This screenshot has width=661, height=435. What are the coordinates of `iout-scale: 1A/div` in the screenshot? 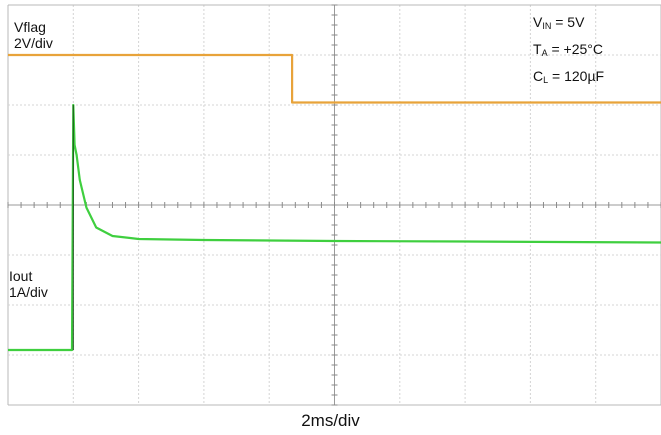 It's located at (28, 292).